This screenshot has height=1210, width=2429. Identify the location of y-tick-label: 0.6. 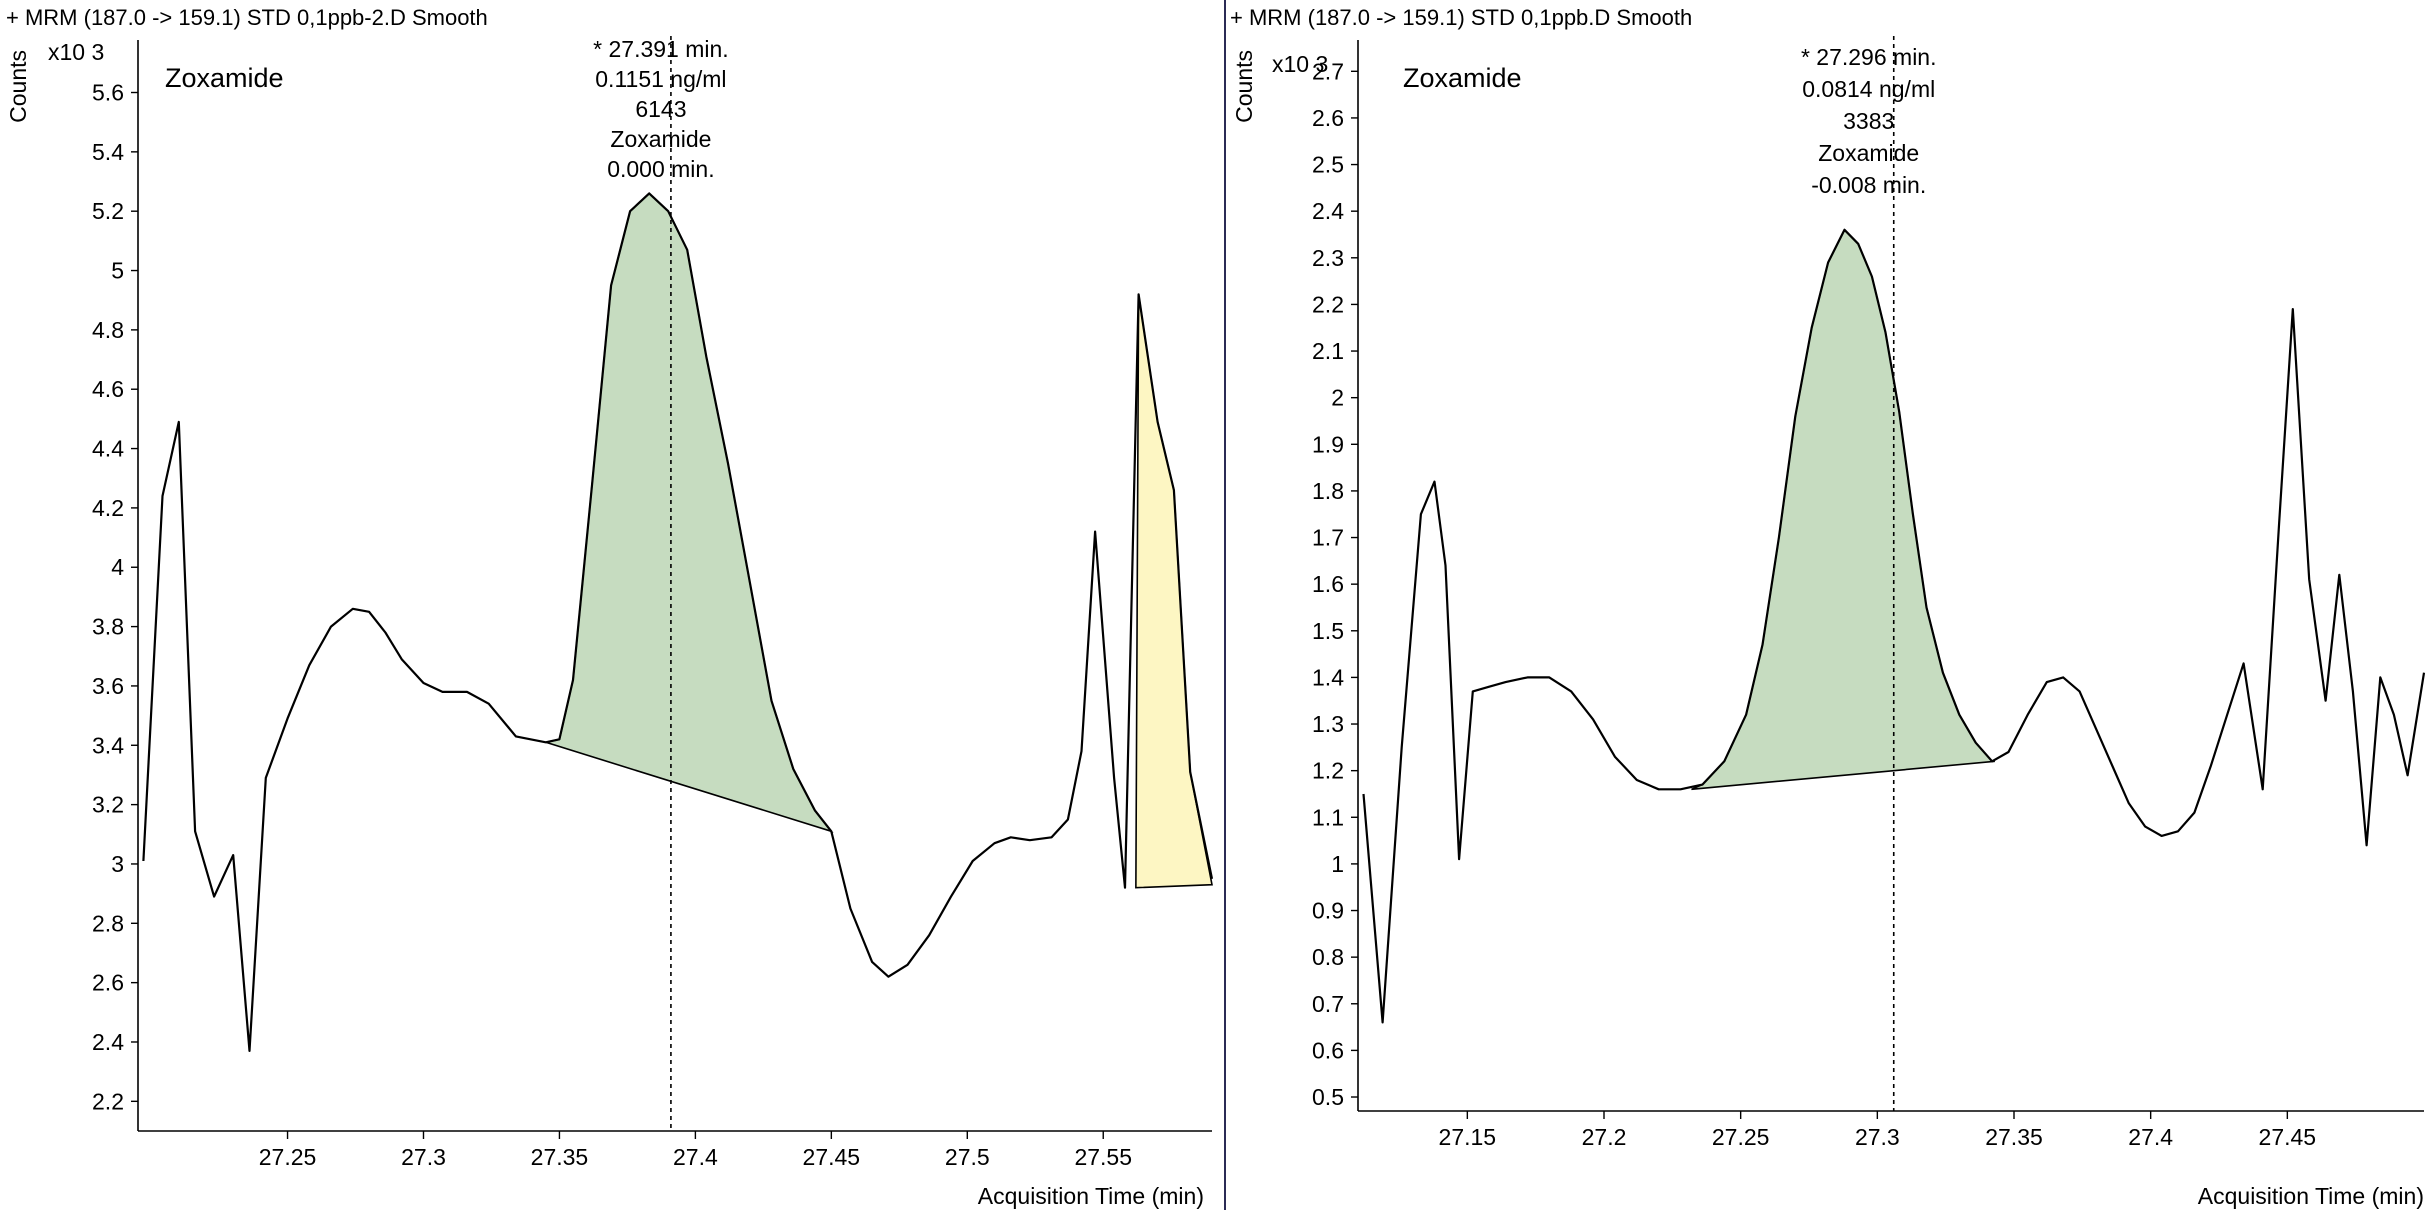
(1328, 1050).